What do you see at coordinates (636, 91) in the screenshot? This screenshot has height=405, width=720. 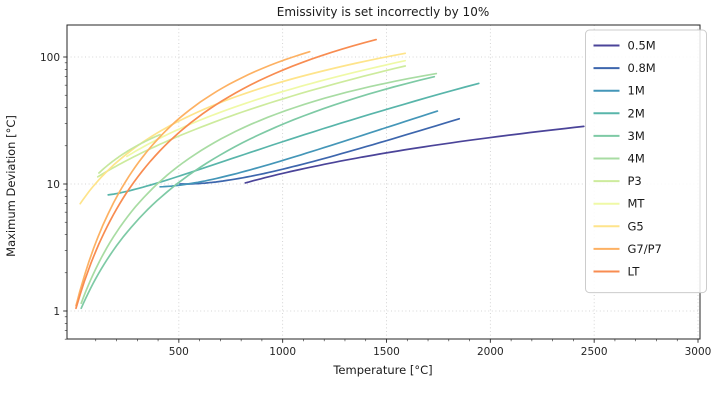 I see `legend-label-1M: 1M` at bounding box center [636, 91].